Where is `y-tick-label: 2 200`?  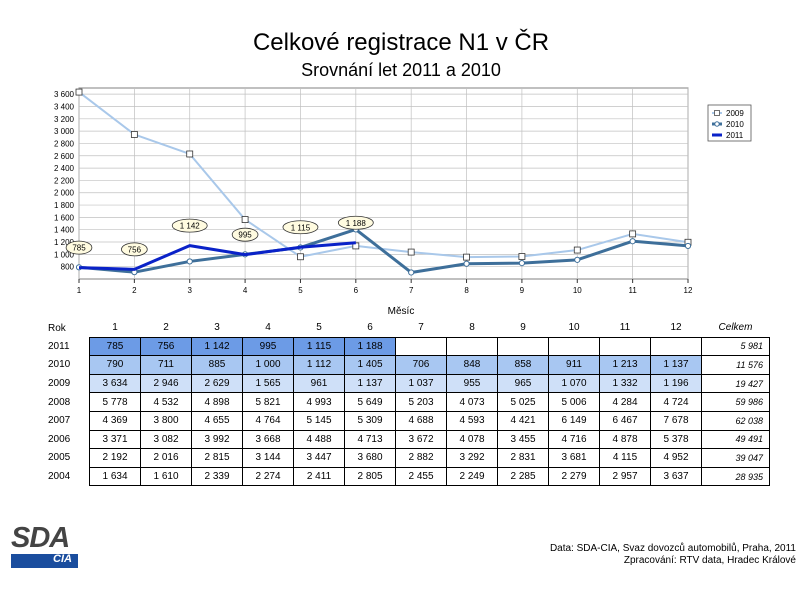 y-tick-label: 2 200 is located at coordinates (64, 180).